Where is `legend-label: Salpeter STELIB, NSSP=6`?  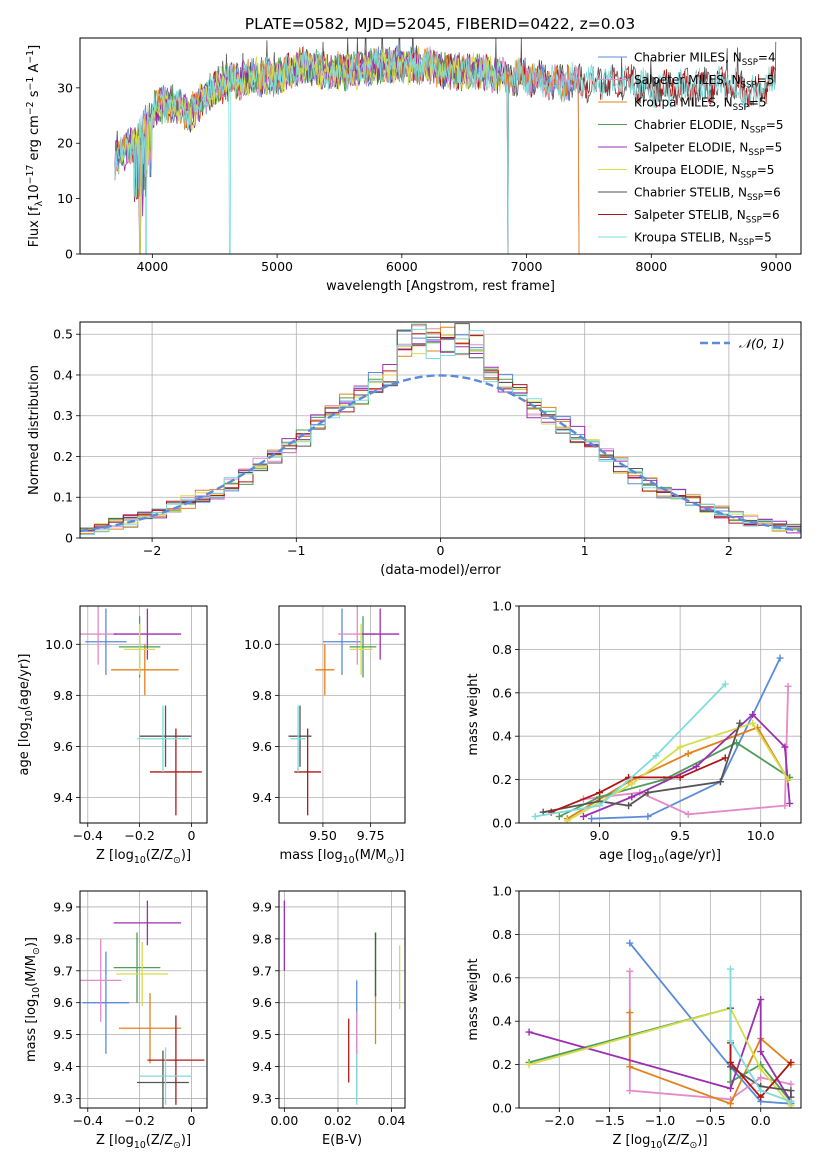 legend-label: Salpeter STELIB, NSSP=6 is located at coordinates (707, 217).